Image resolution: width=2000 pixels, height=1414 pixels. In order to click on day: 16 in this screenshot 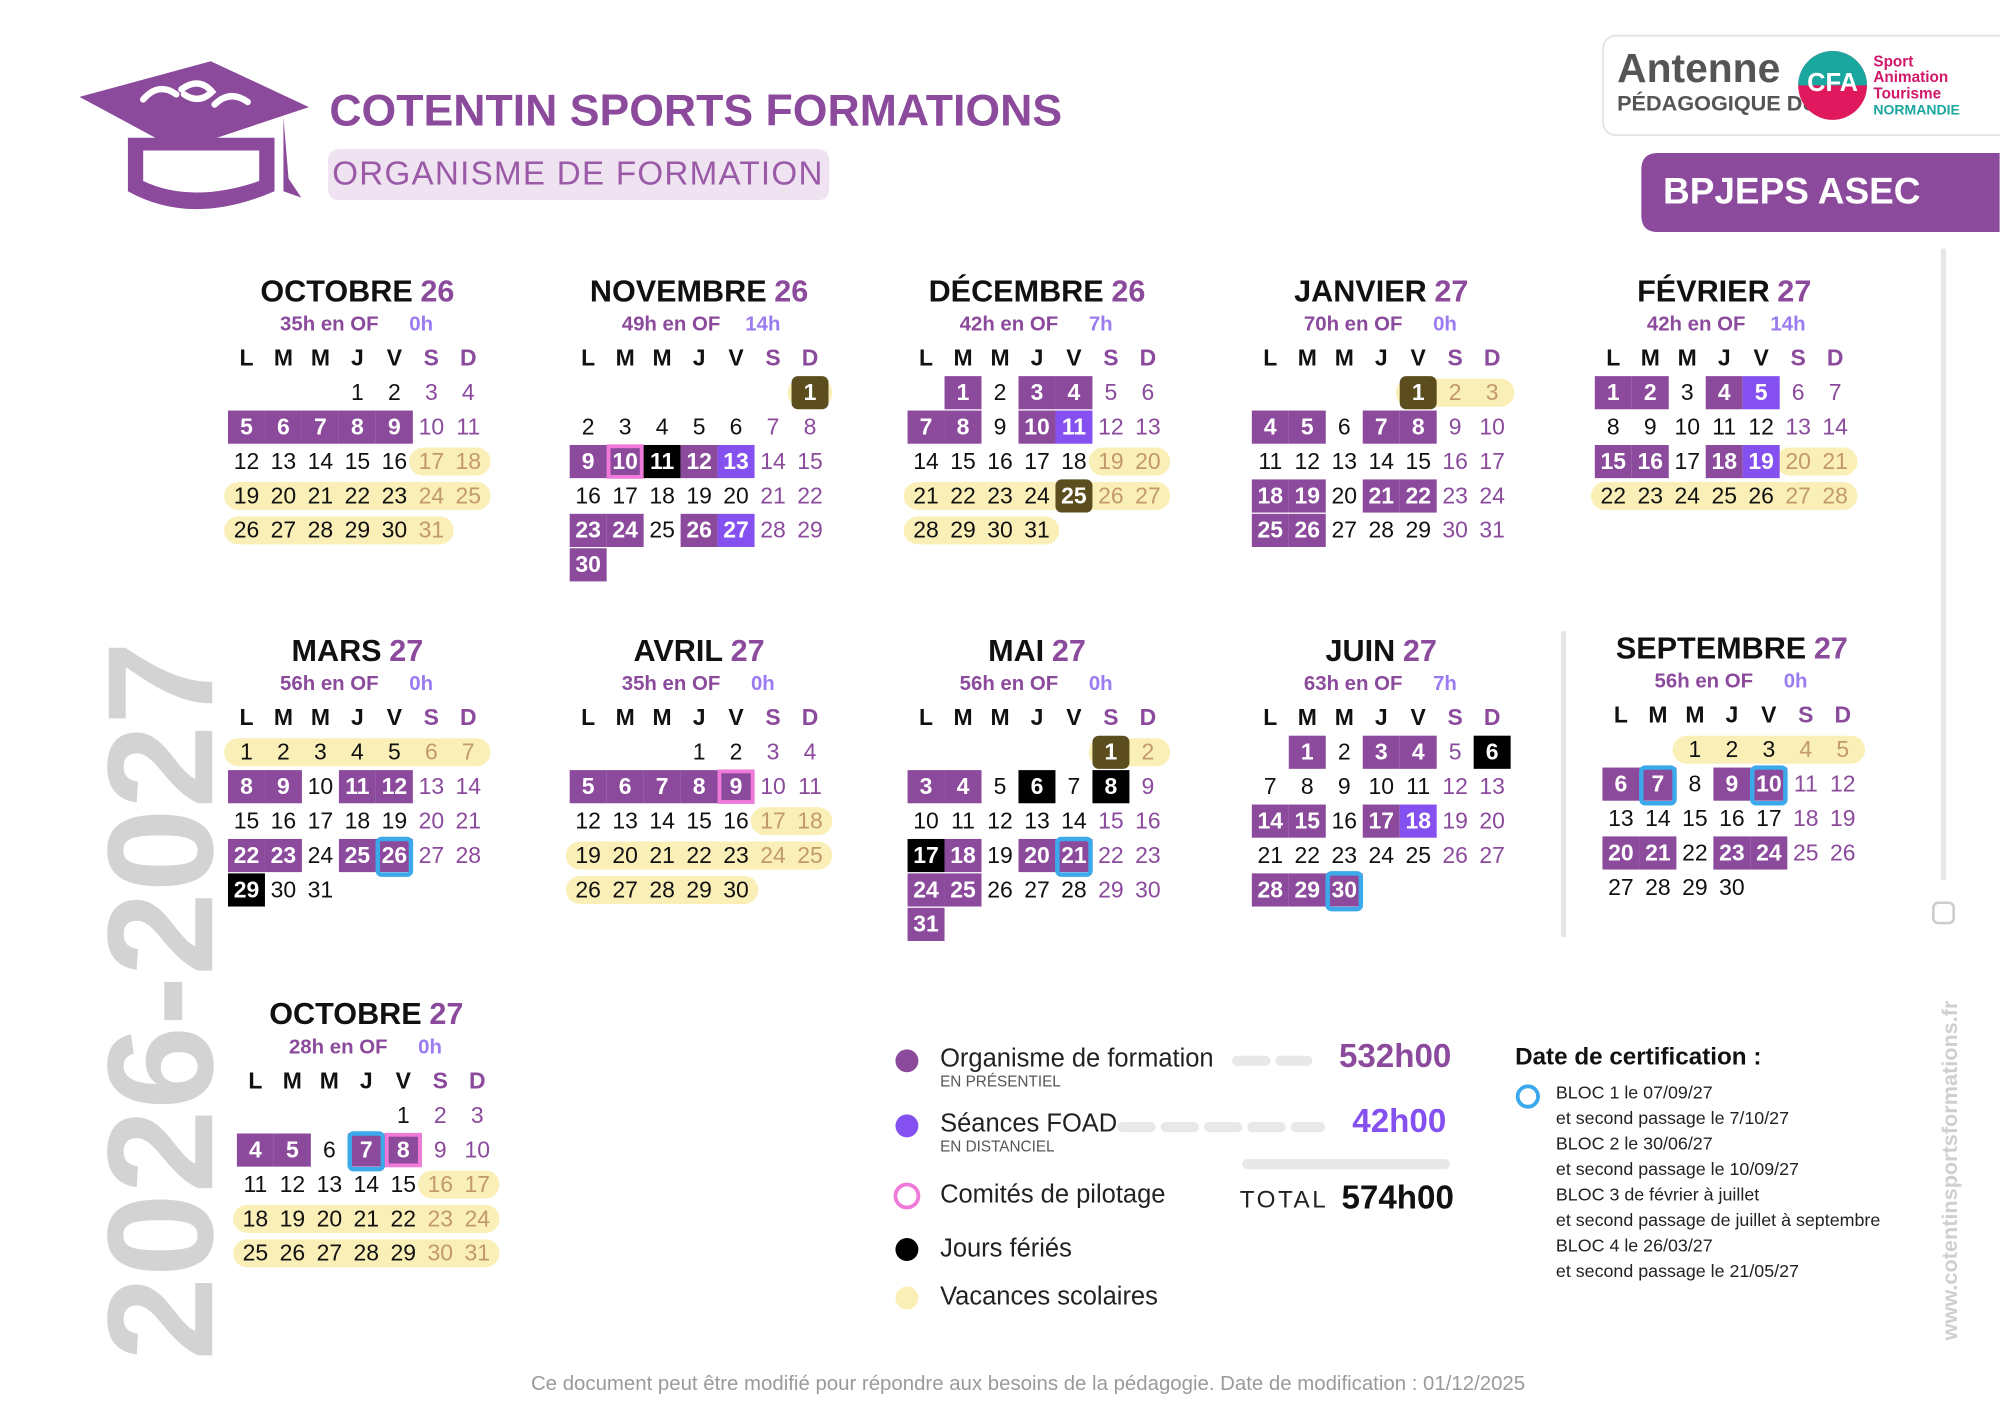, I will do `click(1000, 461)`.